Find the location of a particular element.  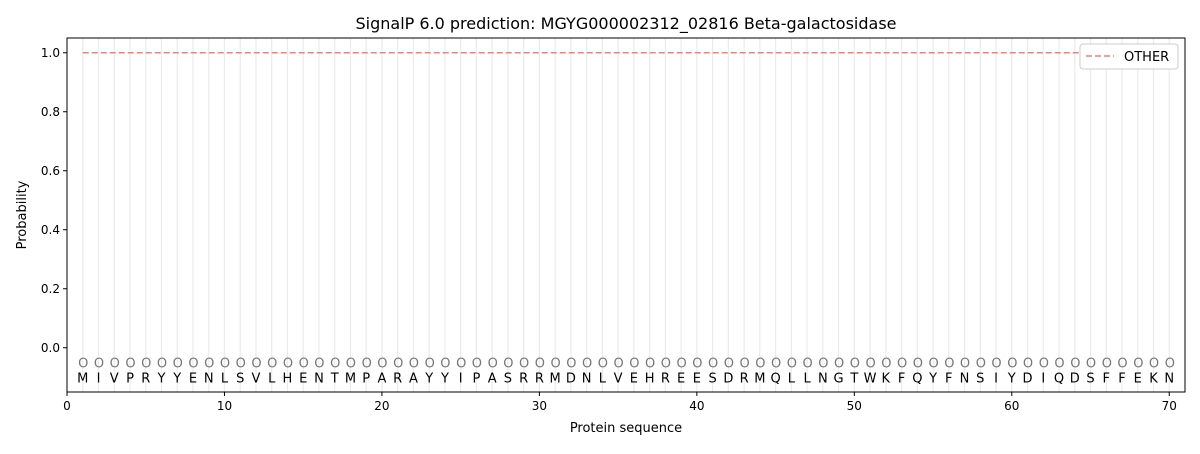

x-tick-label: 0 is located at coordinates (67, 406).